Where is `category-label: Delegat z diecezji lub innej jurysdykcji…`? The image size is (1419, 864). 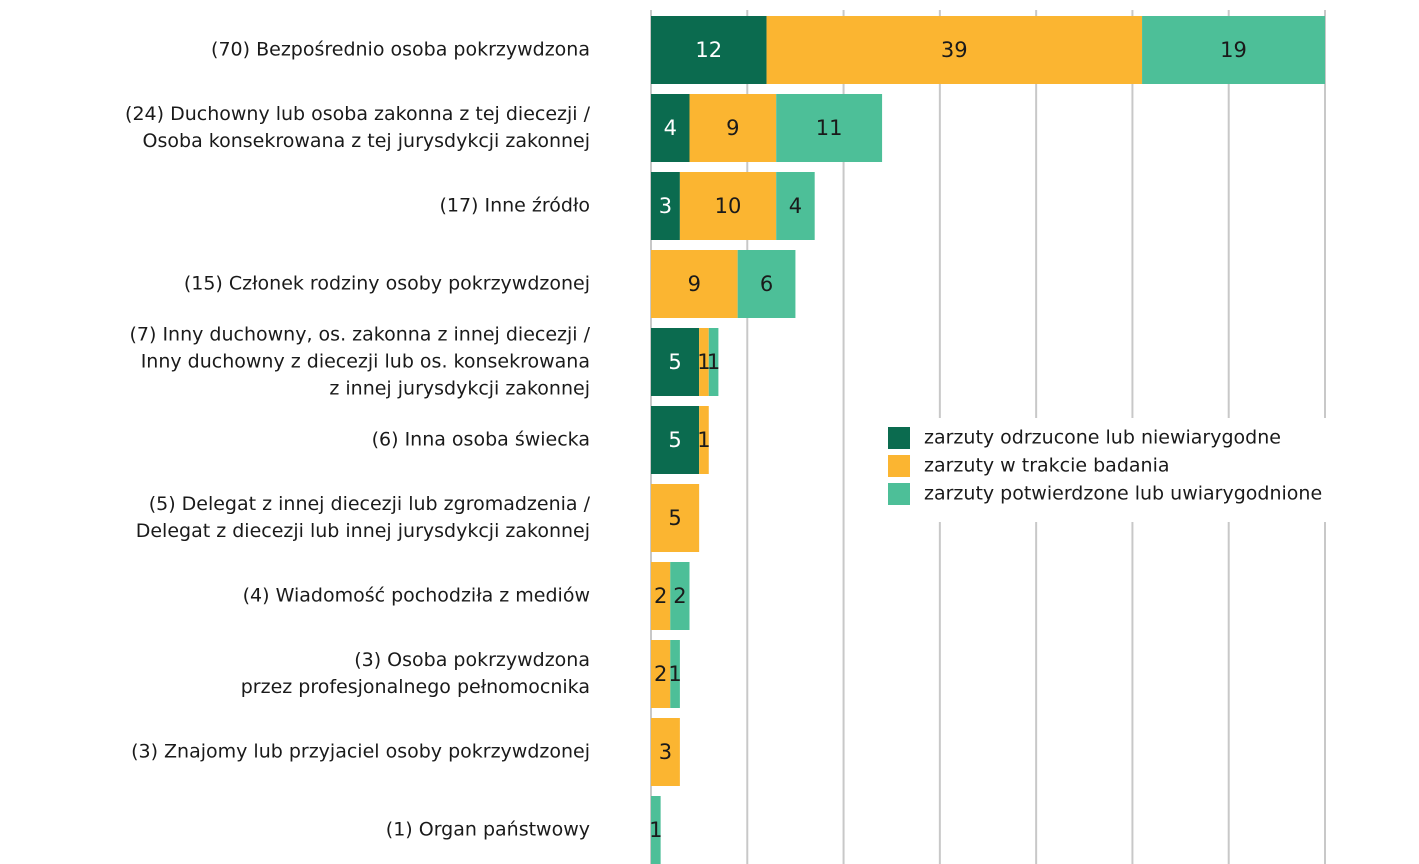 category-label: Delegat z diecezji lub innej jurysdykcji… is located at coordinates (363, 531).